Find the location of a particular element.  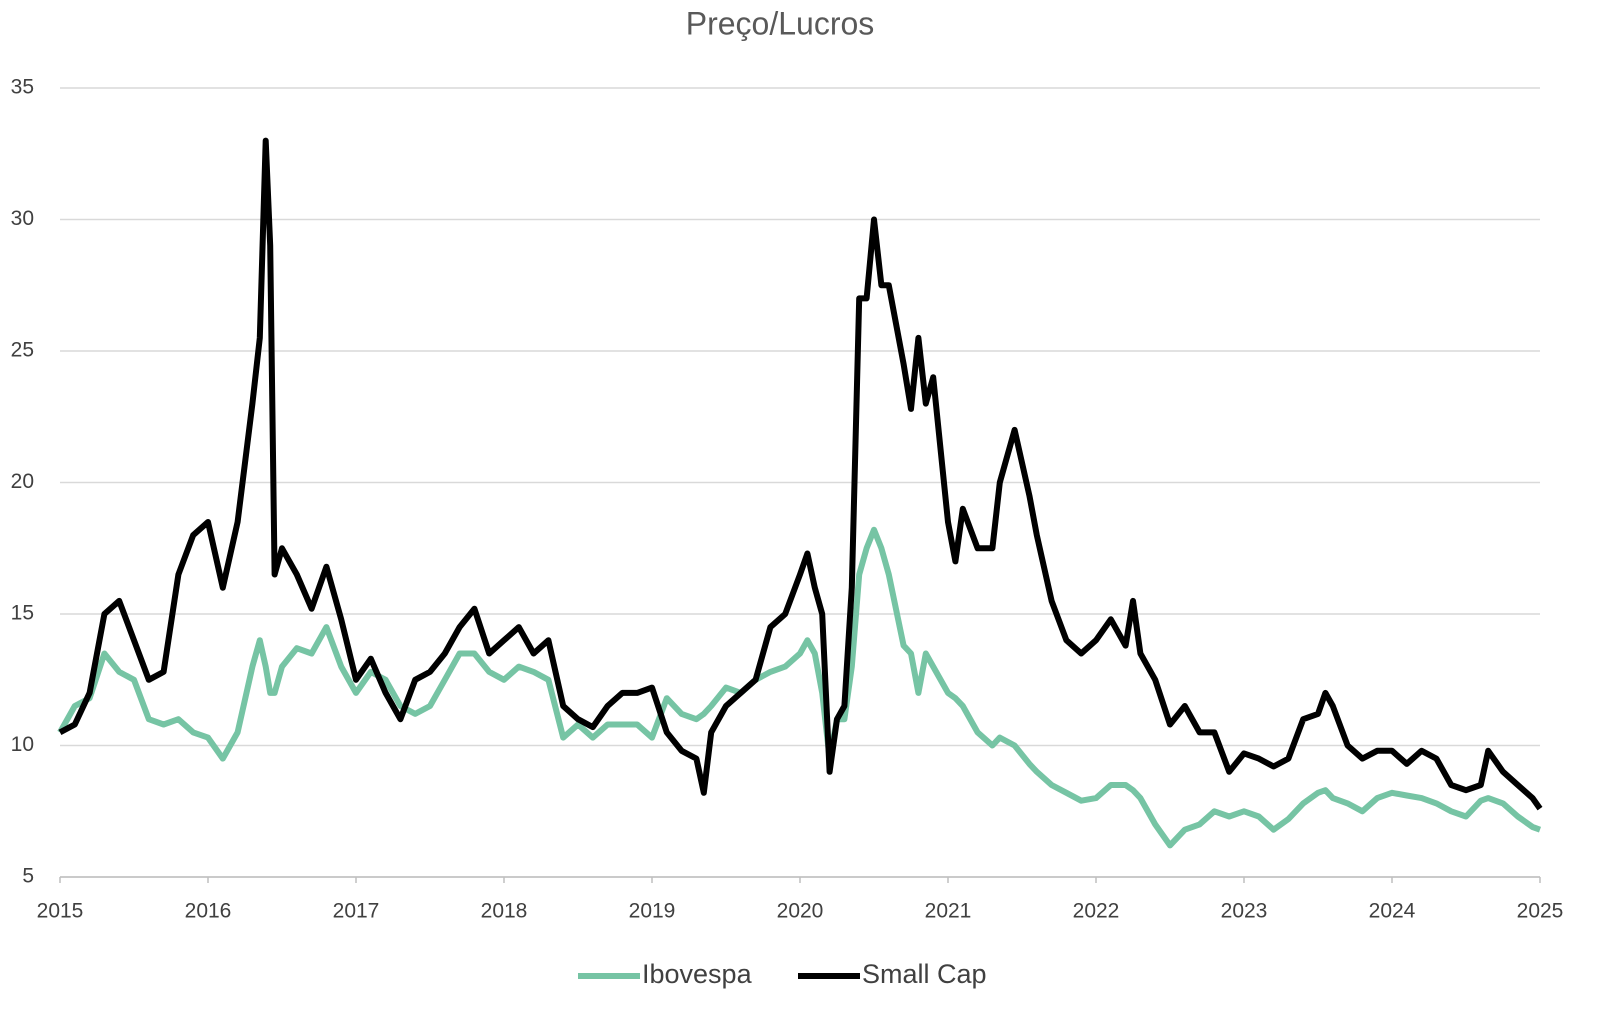

x-tick-label: 2023 is located at coordinates (1244, 911).